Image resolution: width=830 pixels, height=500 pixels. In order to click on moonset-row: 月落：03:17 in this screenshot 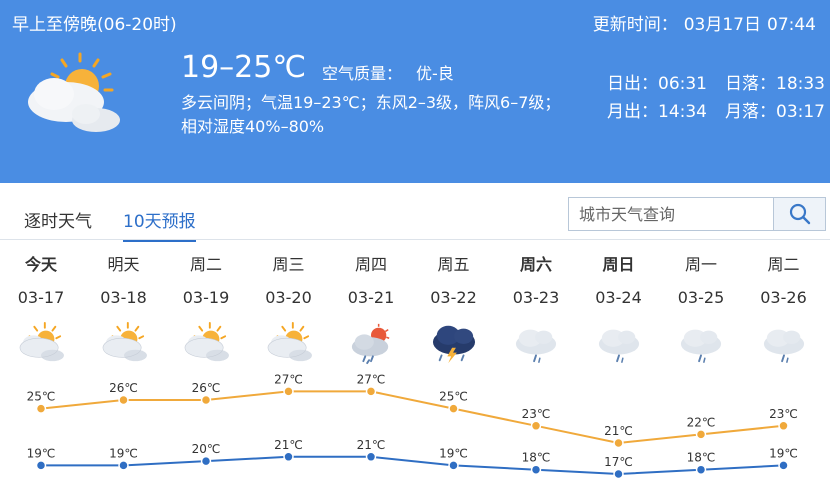, I will do `click(775, 112)`.